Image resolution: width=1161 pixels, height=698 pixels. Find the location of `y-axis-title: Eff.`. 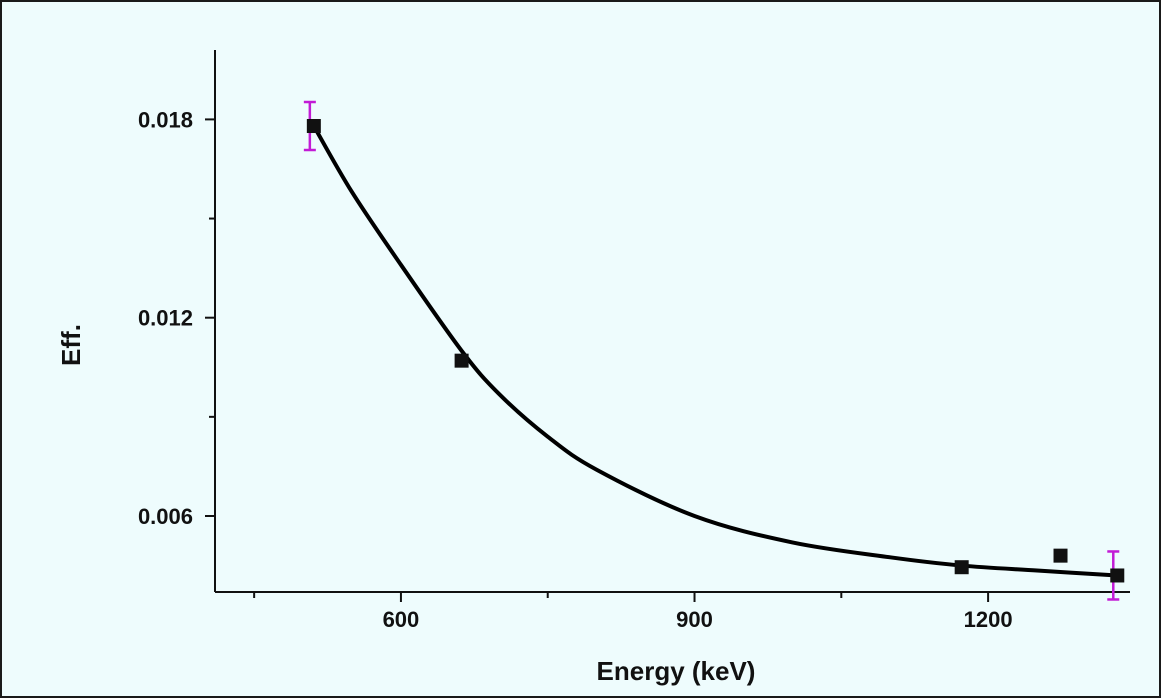

y-axis-title: Eff. is located at coordinates (71, 345).